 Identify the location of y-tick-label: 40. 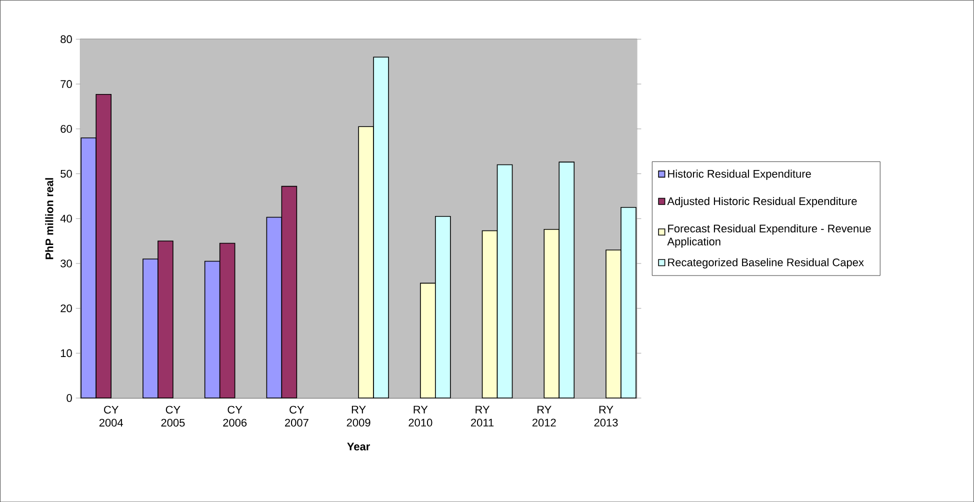
(66, 218).